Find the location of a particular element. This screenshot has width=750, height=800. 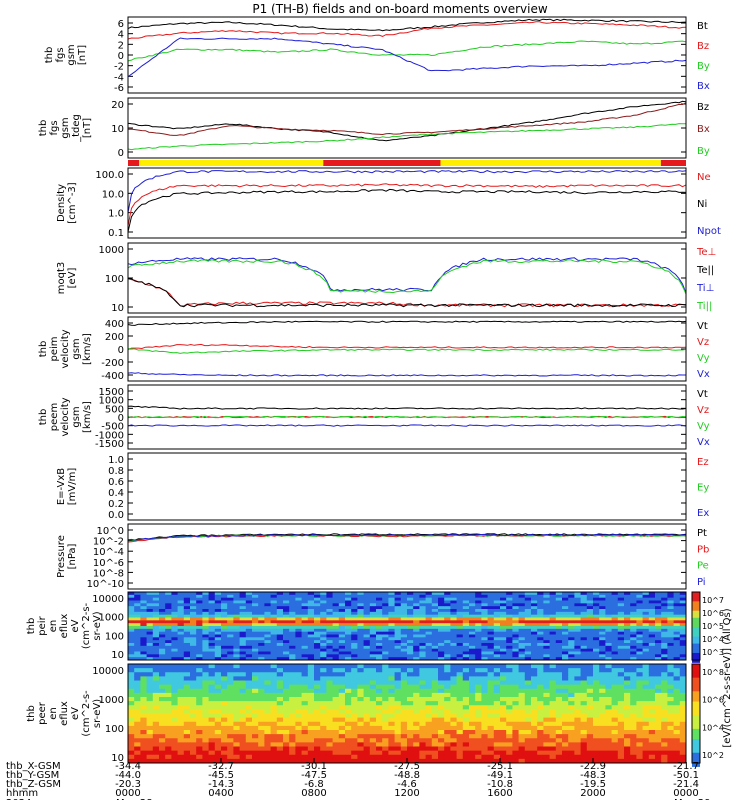

y-tick-label: 10^-10 is located at coordinates (105, 584).